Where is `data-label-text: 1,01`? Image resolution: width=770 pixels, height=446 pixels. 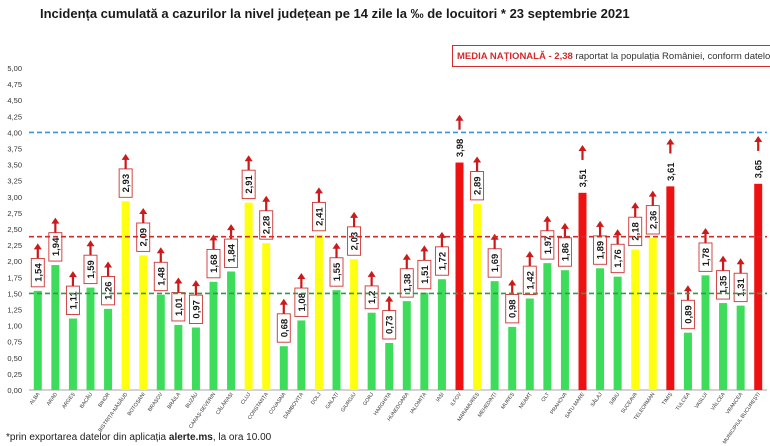 data-label-text: 1,01 is located at coordinates (179, 306).